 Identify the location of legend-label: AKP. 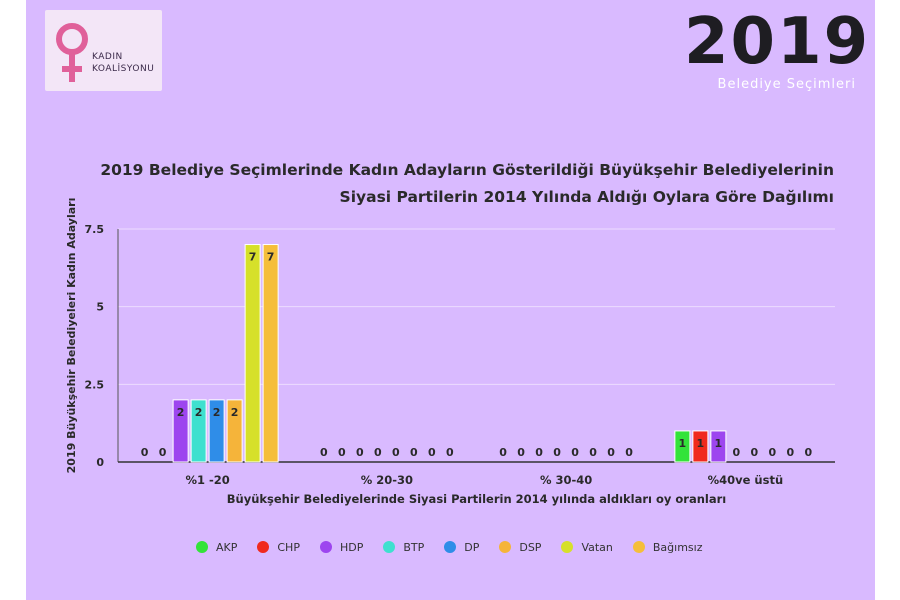
(227, 547).